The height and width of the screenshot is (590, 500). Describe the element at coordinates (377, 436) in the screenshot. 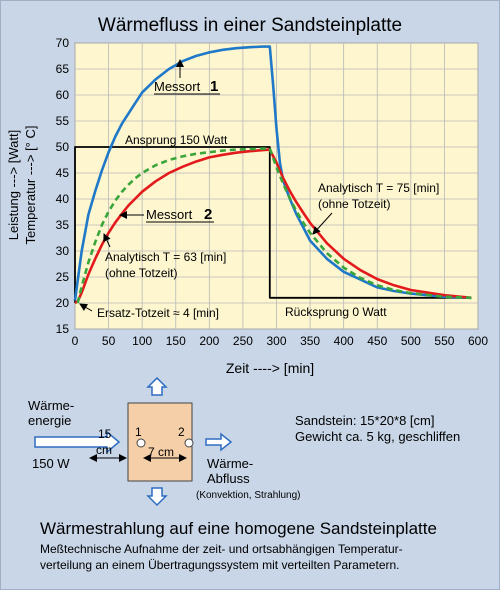

I see `sandstein-spec-line2: Gewicht ca. 5 kg, geschliffen` at that location.